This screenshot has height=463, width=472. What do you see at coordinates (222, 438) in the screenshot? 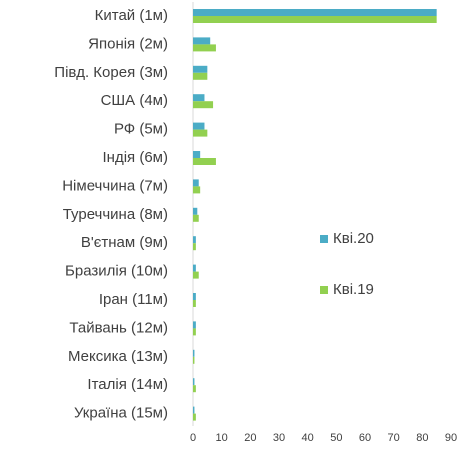
I see `x-tick-label: 10` at bounding box center [222, 438].